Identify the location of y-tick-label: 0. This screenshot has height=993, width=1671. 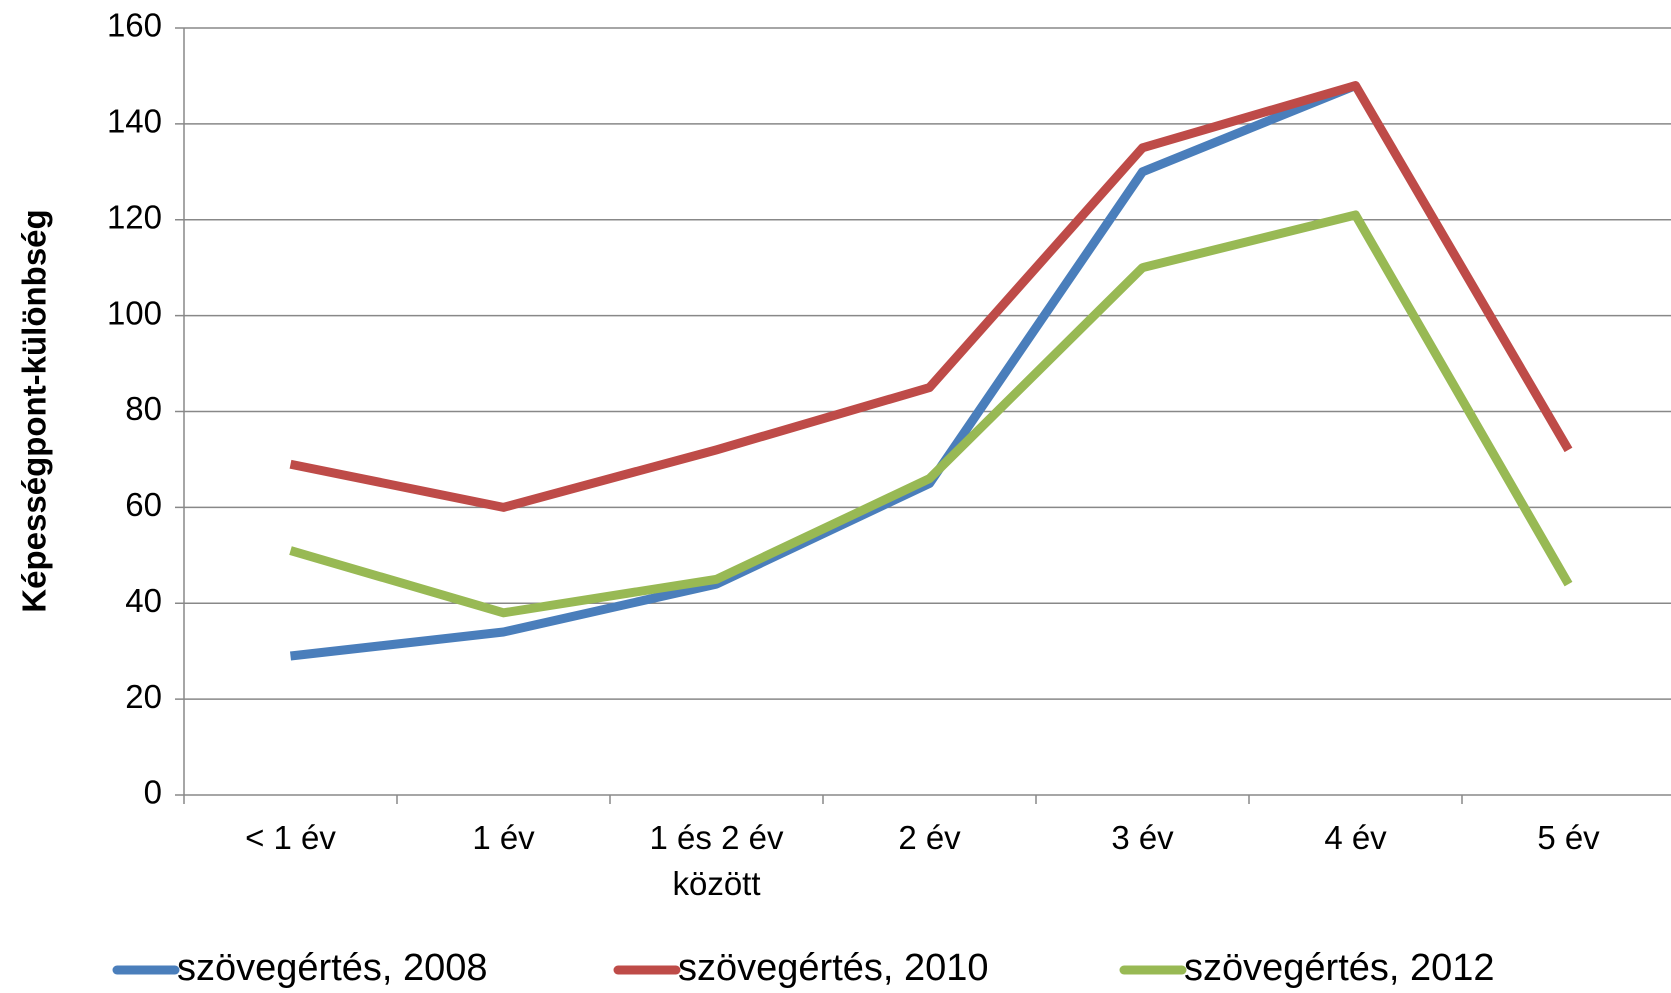
(153, 792).